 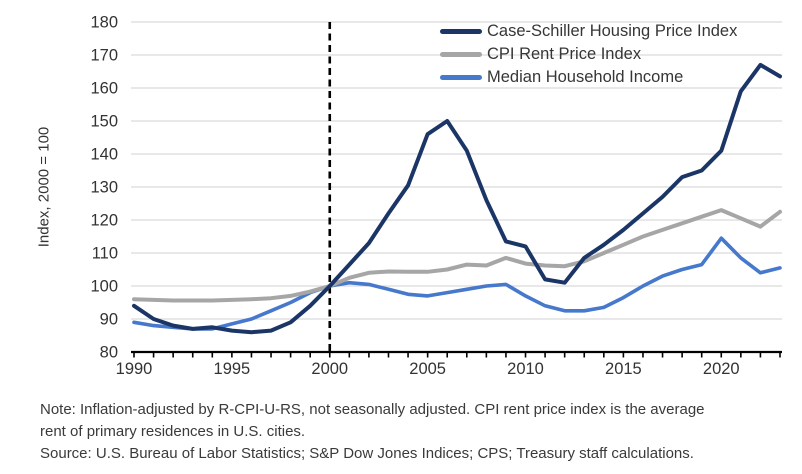 I want to click on y-tick-label: 80, so click(x=109, y=353).